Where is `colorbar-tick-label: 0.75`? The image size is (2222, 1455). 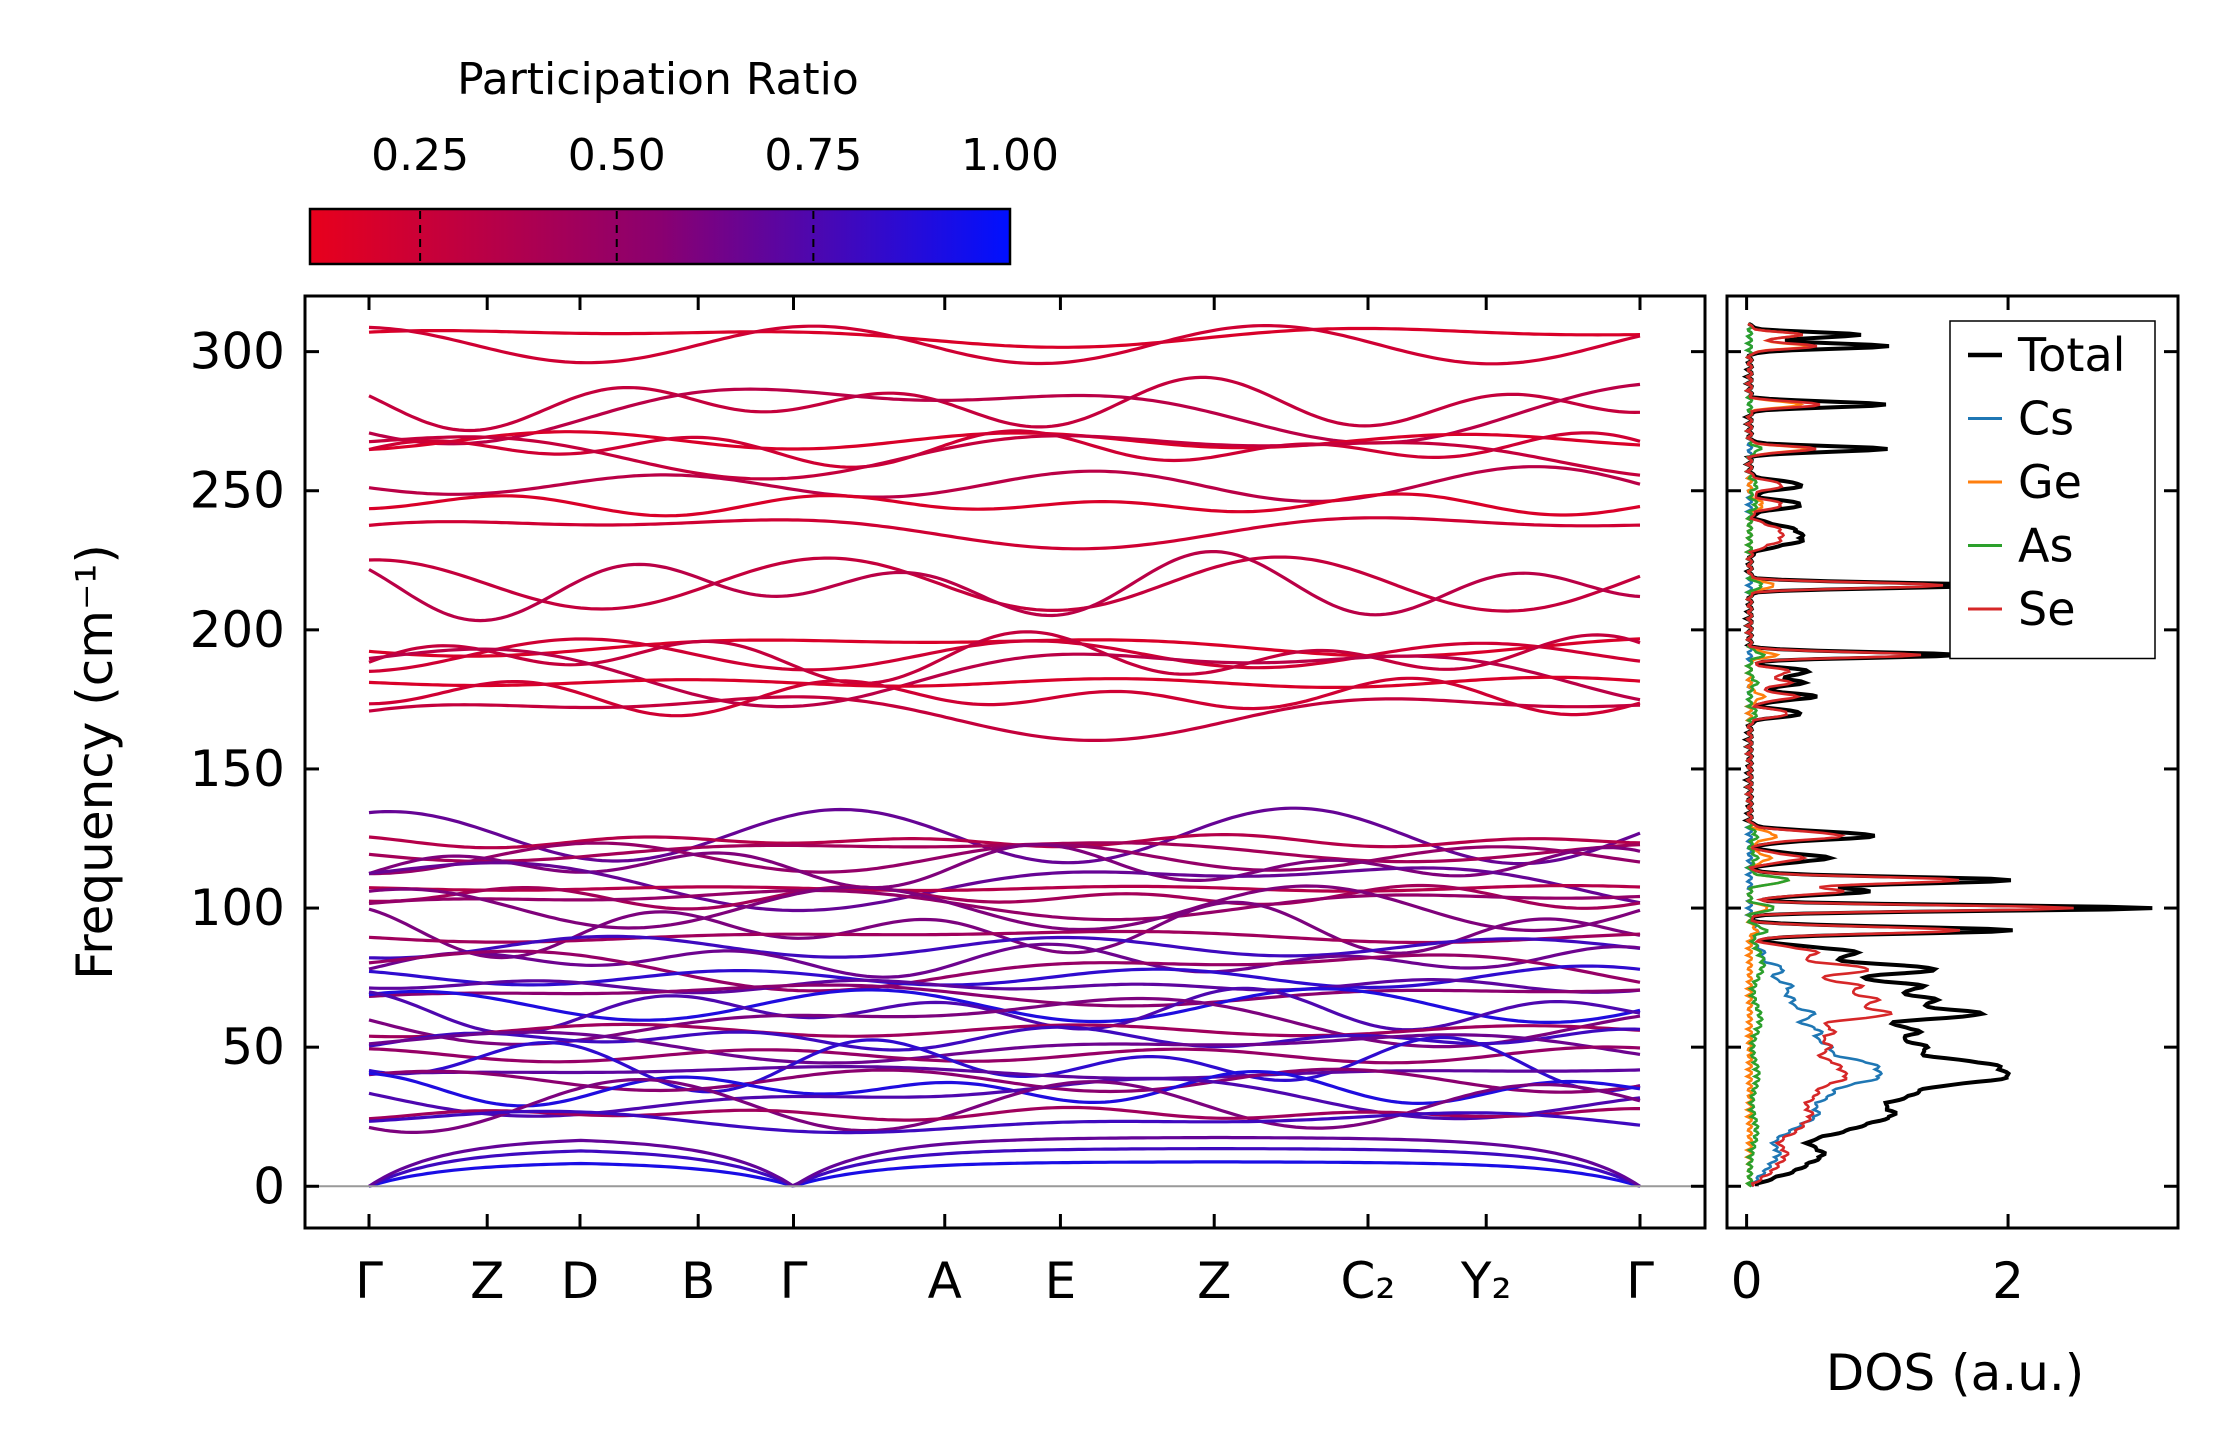 colorbar-tick-label: 0.75 is located at coordinates (813, 155).